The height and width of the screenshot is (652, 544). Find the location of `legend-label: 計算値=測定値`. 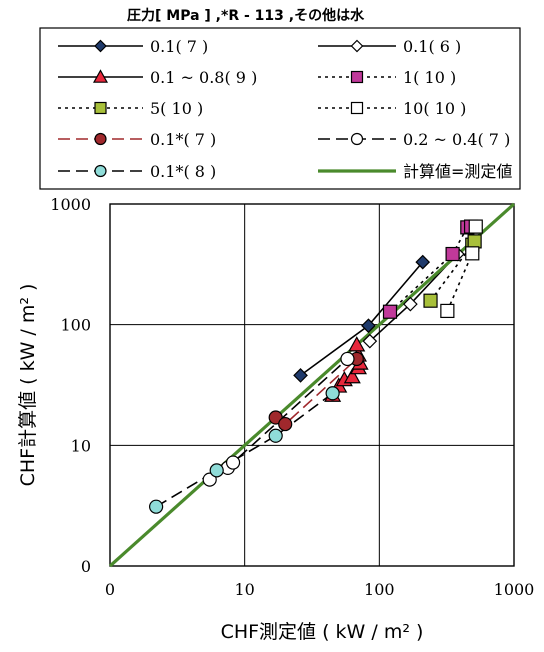

legend-label: 計算値=測定値 is located at coordinates (457, 171).